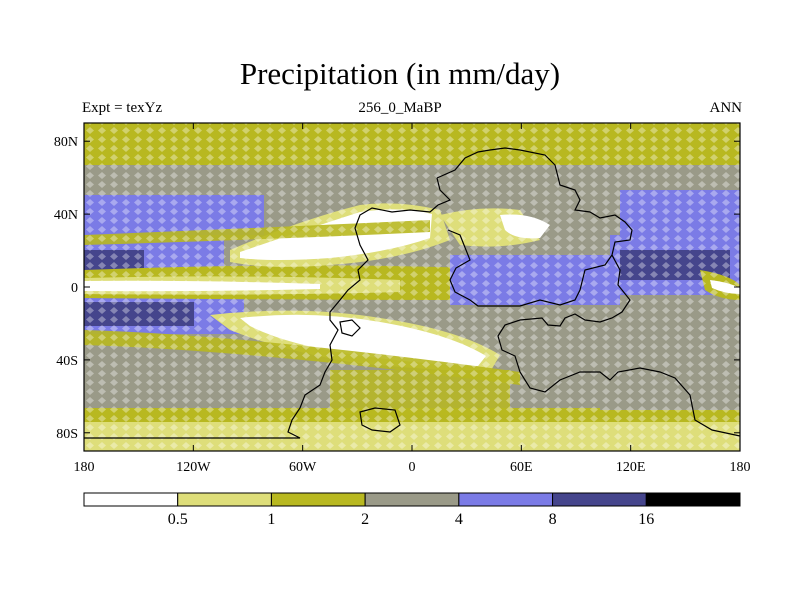 The height and width of the screenshot is (600, 800). What do you see at coordinates (67, 361) in the screenshot?
I see `y-tick-label: 40S` at bounding box center [67, 361].